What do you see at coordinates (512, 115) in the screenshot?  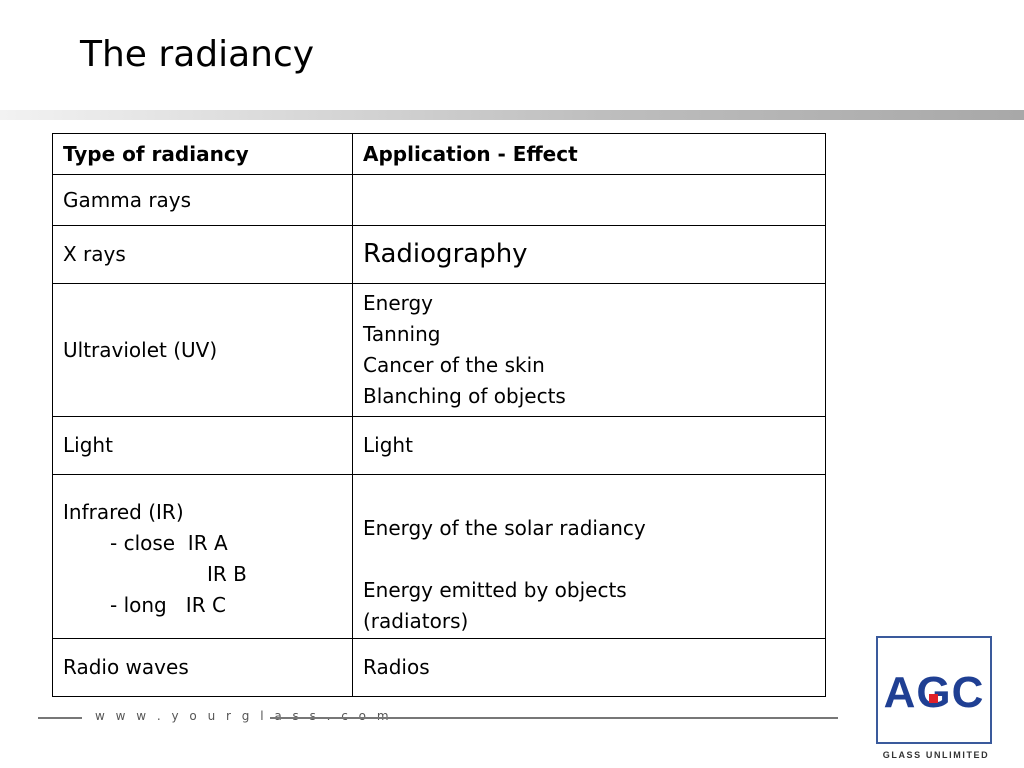 I see `title-bar` at bounding box center [512, 115].